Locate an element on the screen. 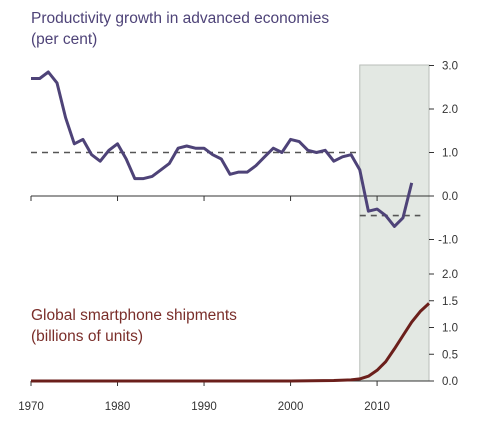  smartphone-chart-subtitle: (billions of units) is located at coordinates (87, 336).